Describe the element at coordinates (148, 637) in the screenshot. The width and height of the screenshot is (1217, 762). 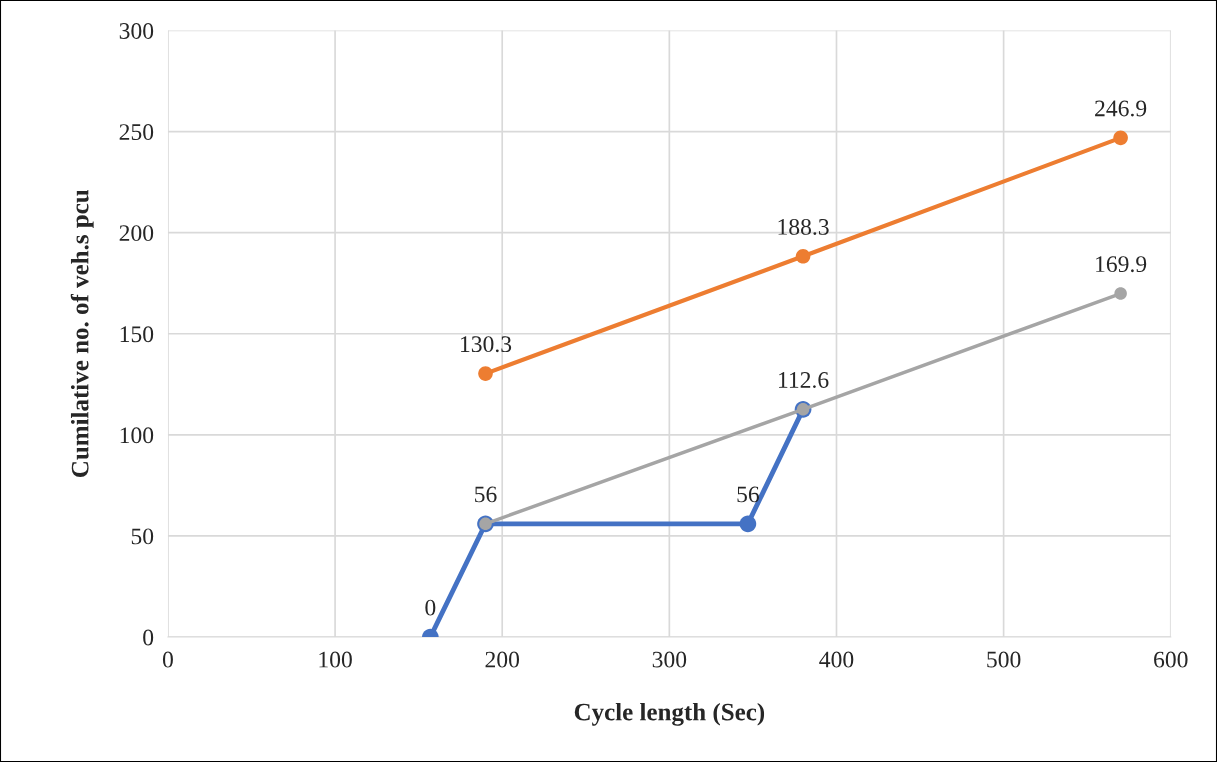
I see `y-tick-label: 0` at that location.